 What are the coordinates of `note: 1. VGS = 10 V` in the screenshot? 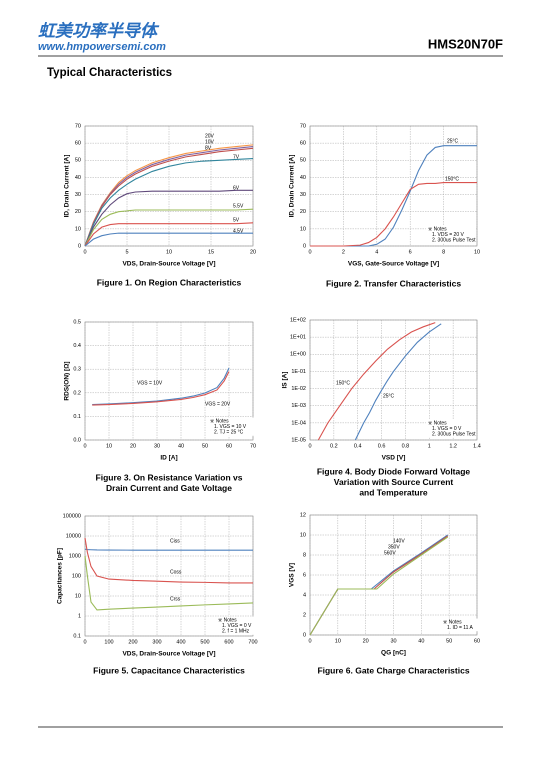 It's located at (230, 427).